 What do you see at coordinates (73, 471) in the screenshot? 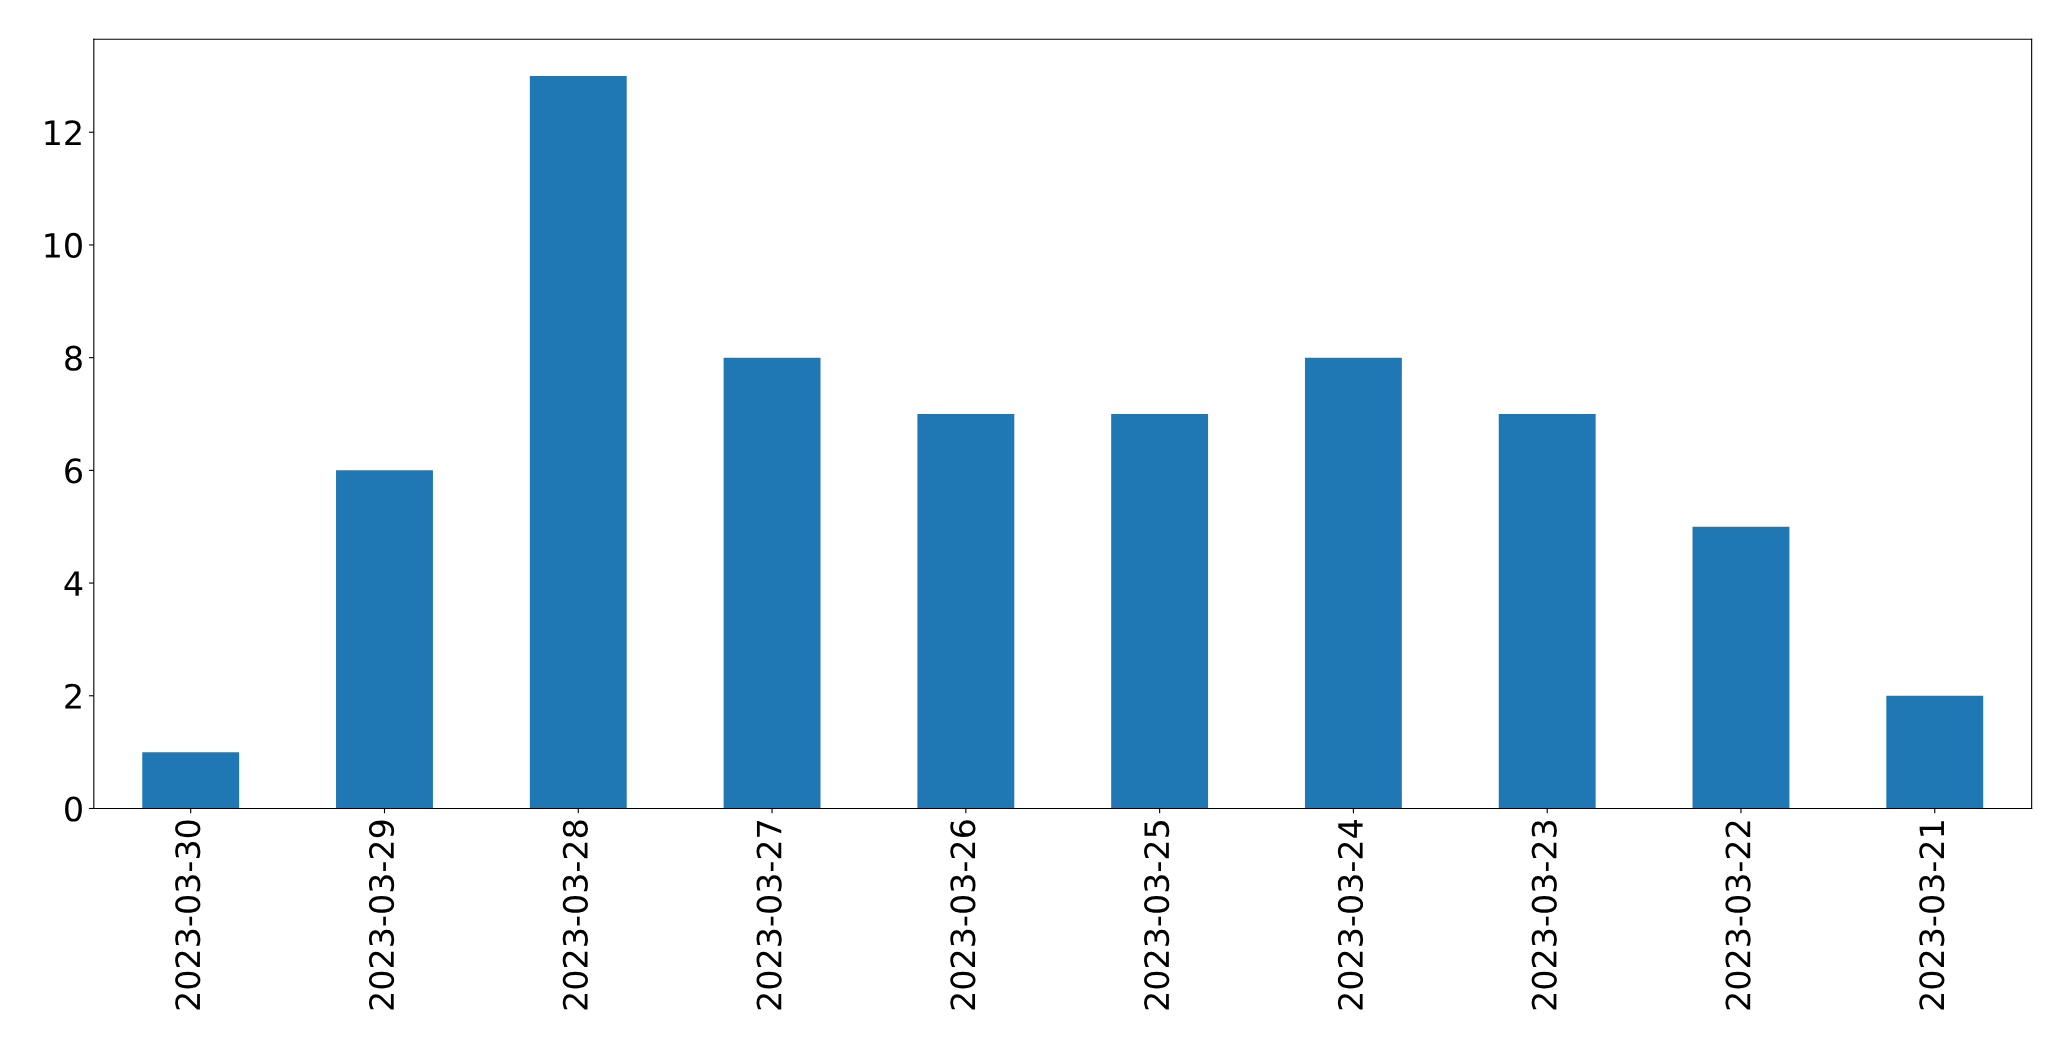
I see `y-tick-label: 6` at bounding box center [73, 471].